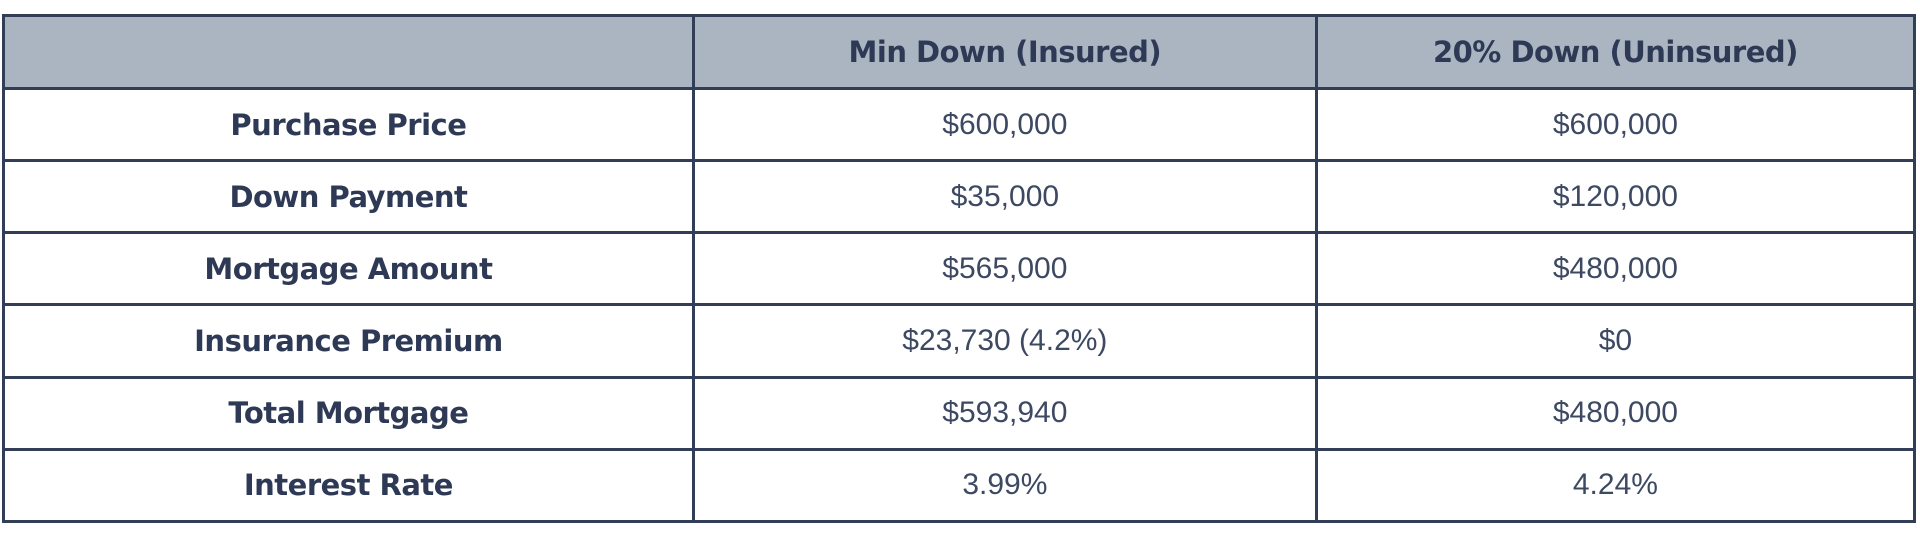 The width and height of the screenshot is (1920, 540). I want to click on table-header: Min Down (Insured) 20% Down (Uninsured), so click(959, 52).